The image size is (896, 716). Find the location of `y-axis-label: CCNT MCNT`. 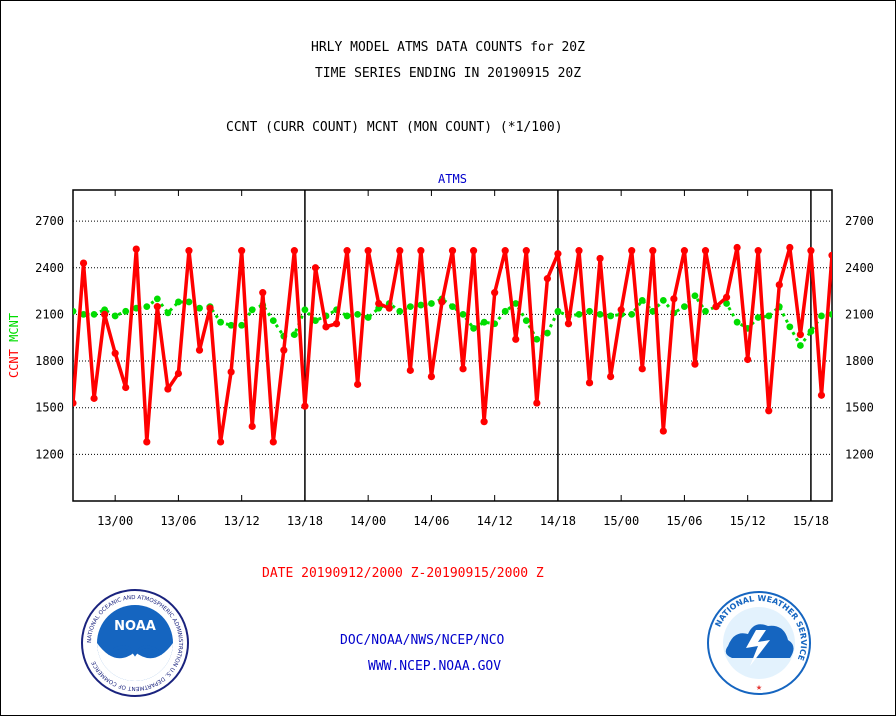

y-axis-label: CCNT MCNT is located at coordinates (14, 345).